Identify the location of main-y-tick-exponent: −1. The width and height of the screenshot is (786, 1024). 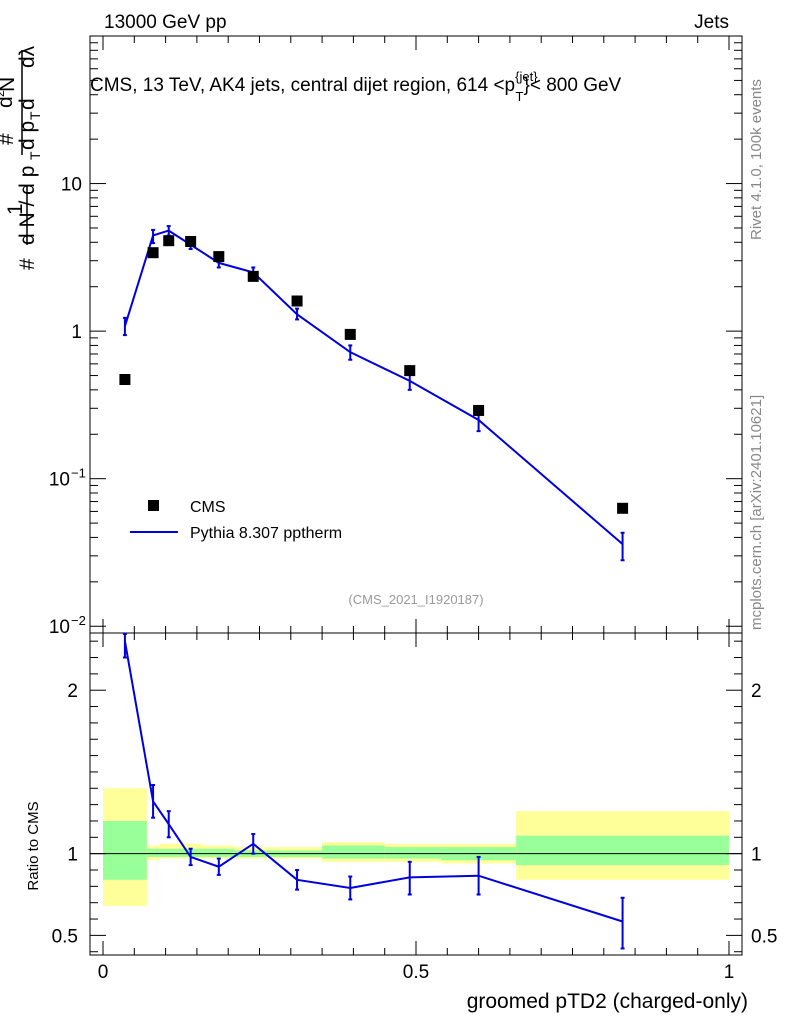
(78, 473).